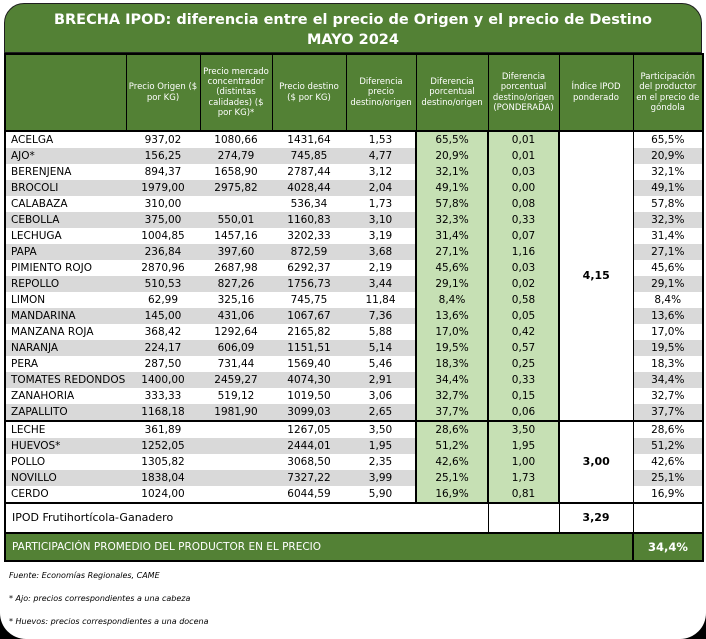 The height and width of the screenshot is (639, 706). Describe the element at coordinates (524, 172) in the screenshot. I see `diferencia-ponderada-cell: 0,03` at that location.